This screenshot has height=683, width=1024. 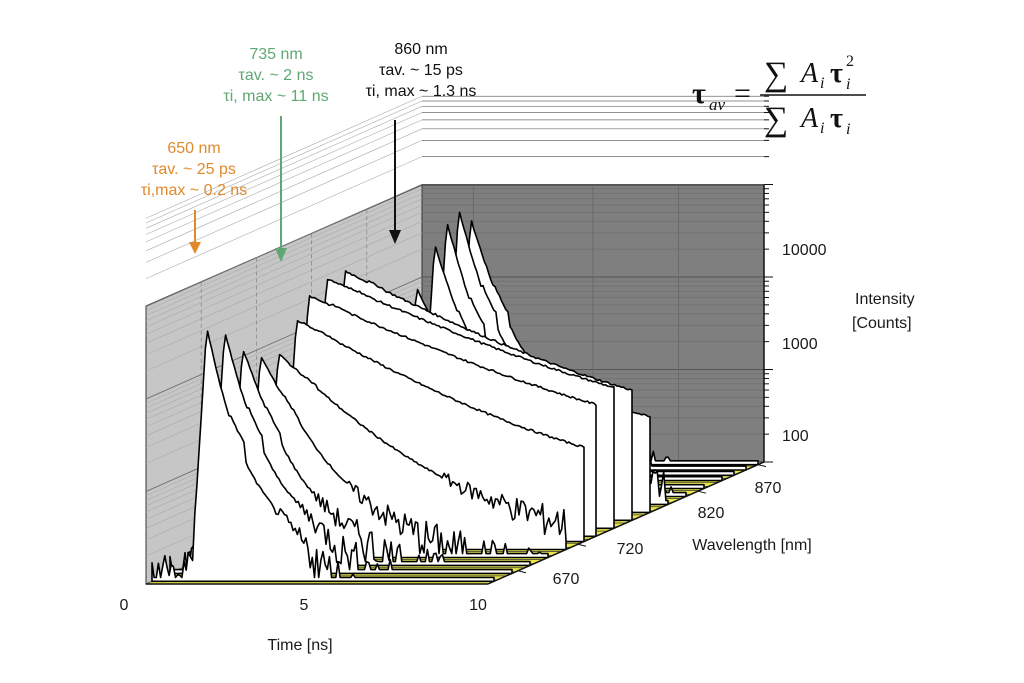 I want to click on eq-num-a: A, so click(x=809, y=73).